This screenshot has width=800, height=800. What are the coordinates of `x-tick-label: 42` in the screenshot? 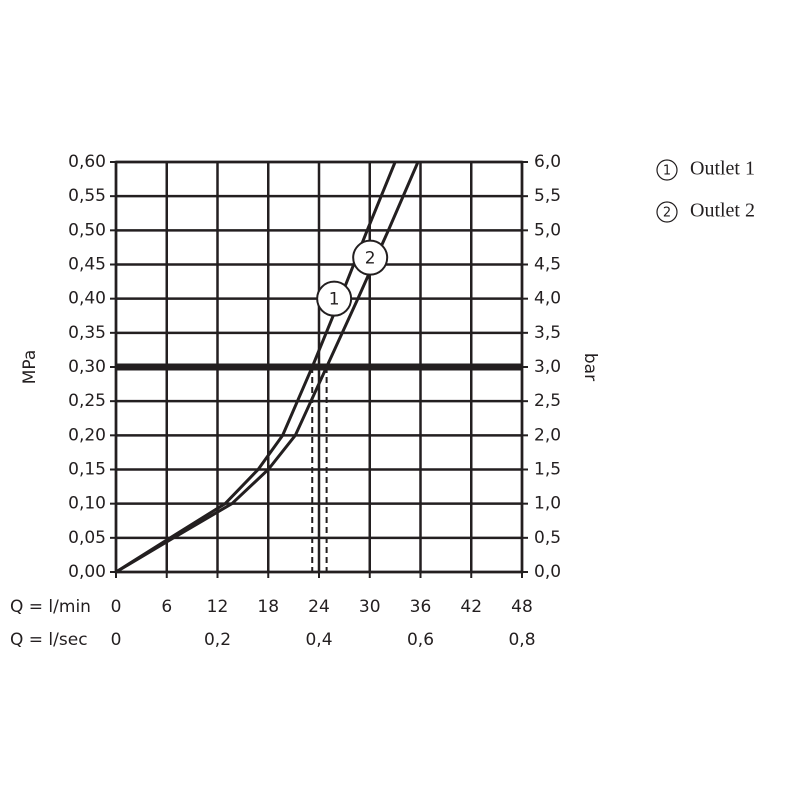 It's located at (471, 607).